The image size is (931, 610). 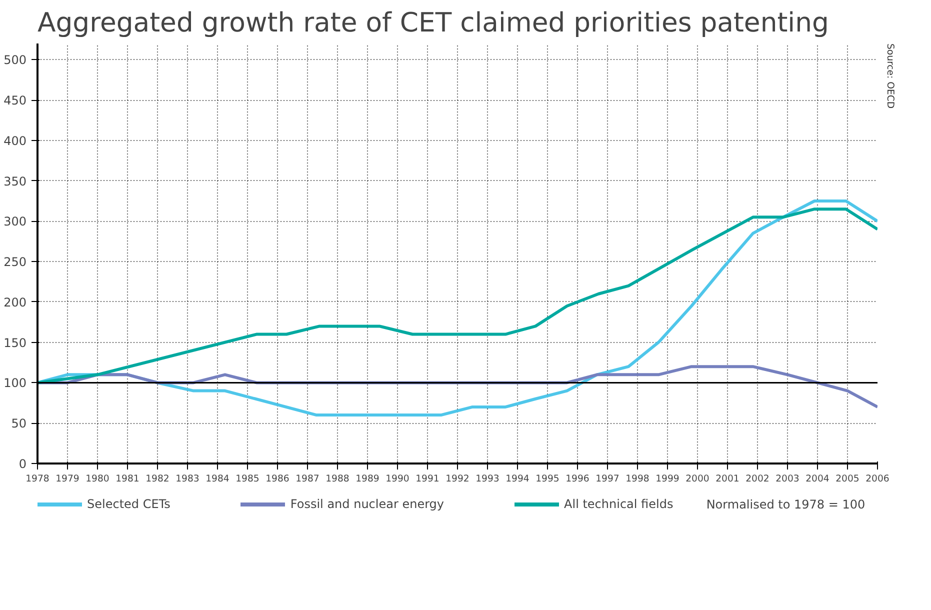 What do you see at coordinates (367, 504) in the screenshot?
I see `legend-label: Fossil and nuclear energy` at bounding box center [367, 504].